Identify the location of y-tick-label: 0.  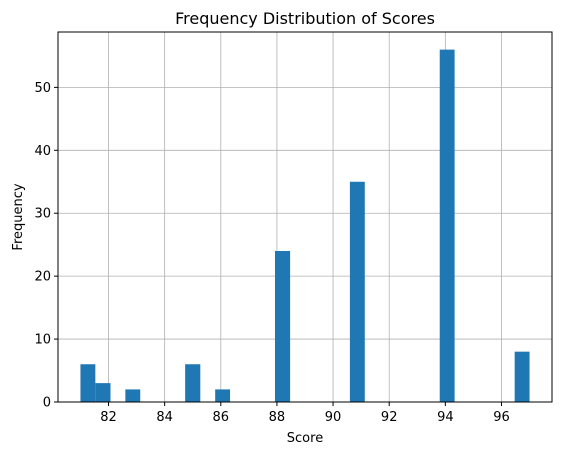
(47, 403).